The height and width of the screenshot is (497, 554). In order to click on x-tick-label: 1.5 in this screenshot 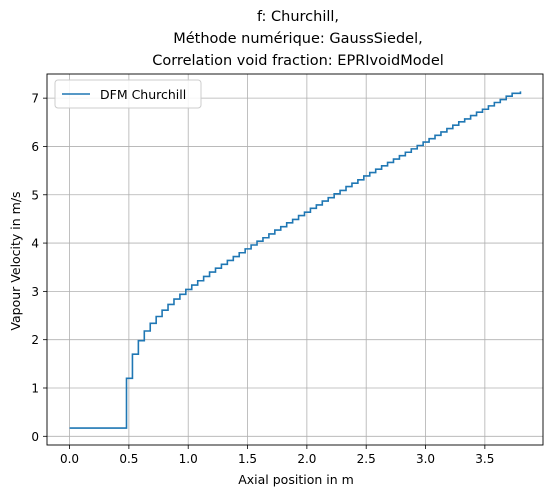, I will do `click(247, 459)`.